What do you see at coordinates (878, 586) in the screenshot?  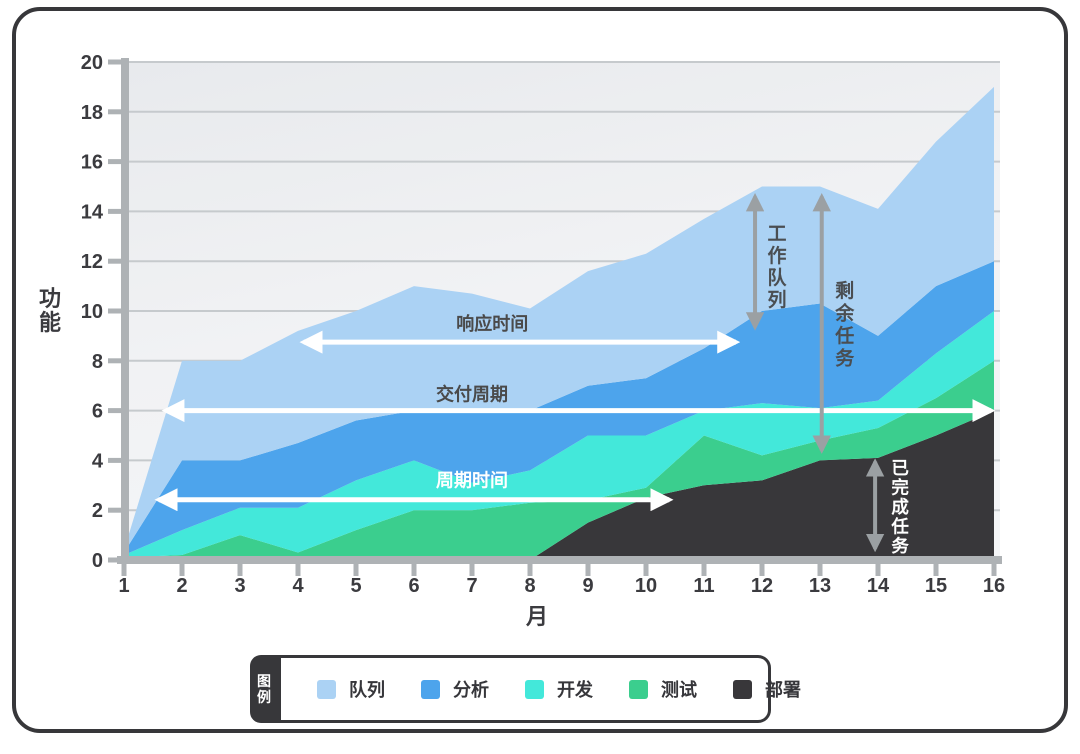 I see `x-tick-label-14: 14` at bounding box center [878, 586].